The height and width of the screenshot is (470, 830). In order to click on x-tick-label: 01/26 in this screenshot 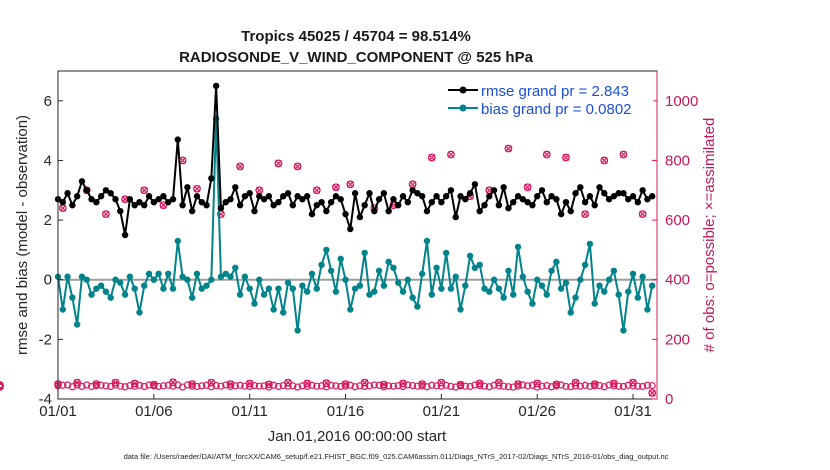, I will do `click(537, 411)`.